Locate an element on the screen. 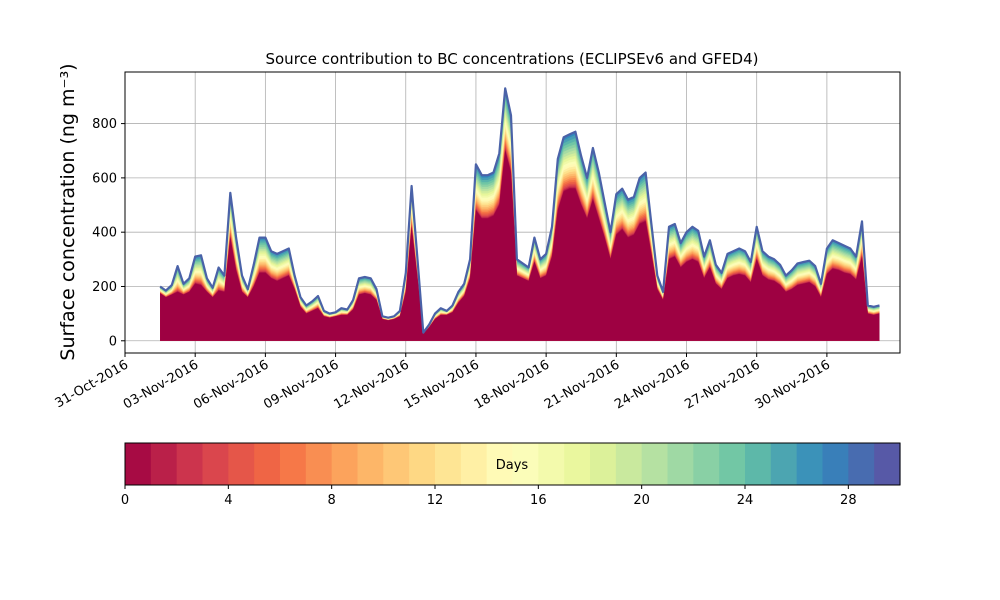  x-tick-label: 18-Nov-2016 is located at coordinates (512, 384).